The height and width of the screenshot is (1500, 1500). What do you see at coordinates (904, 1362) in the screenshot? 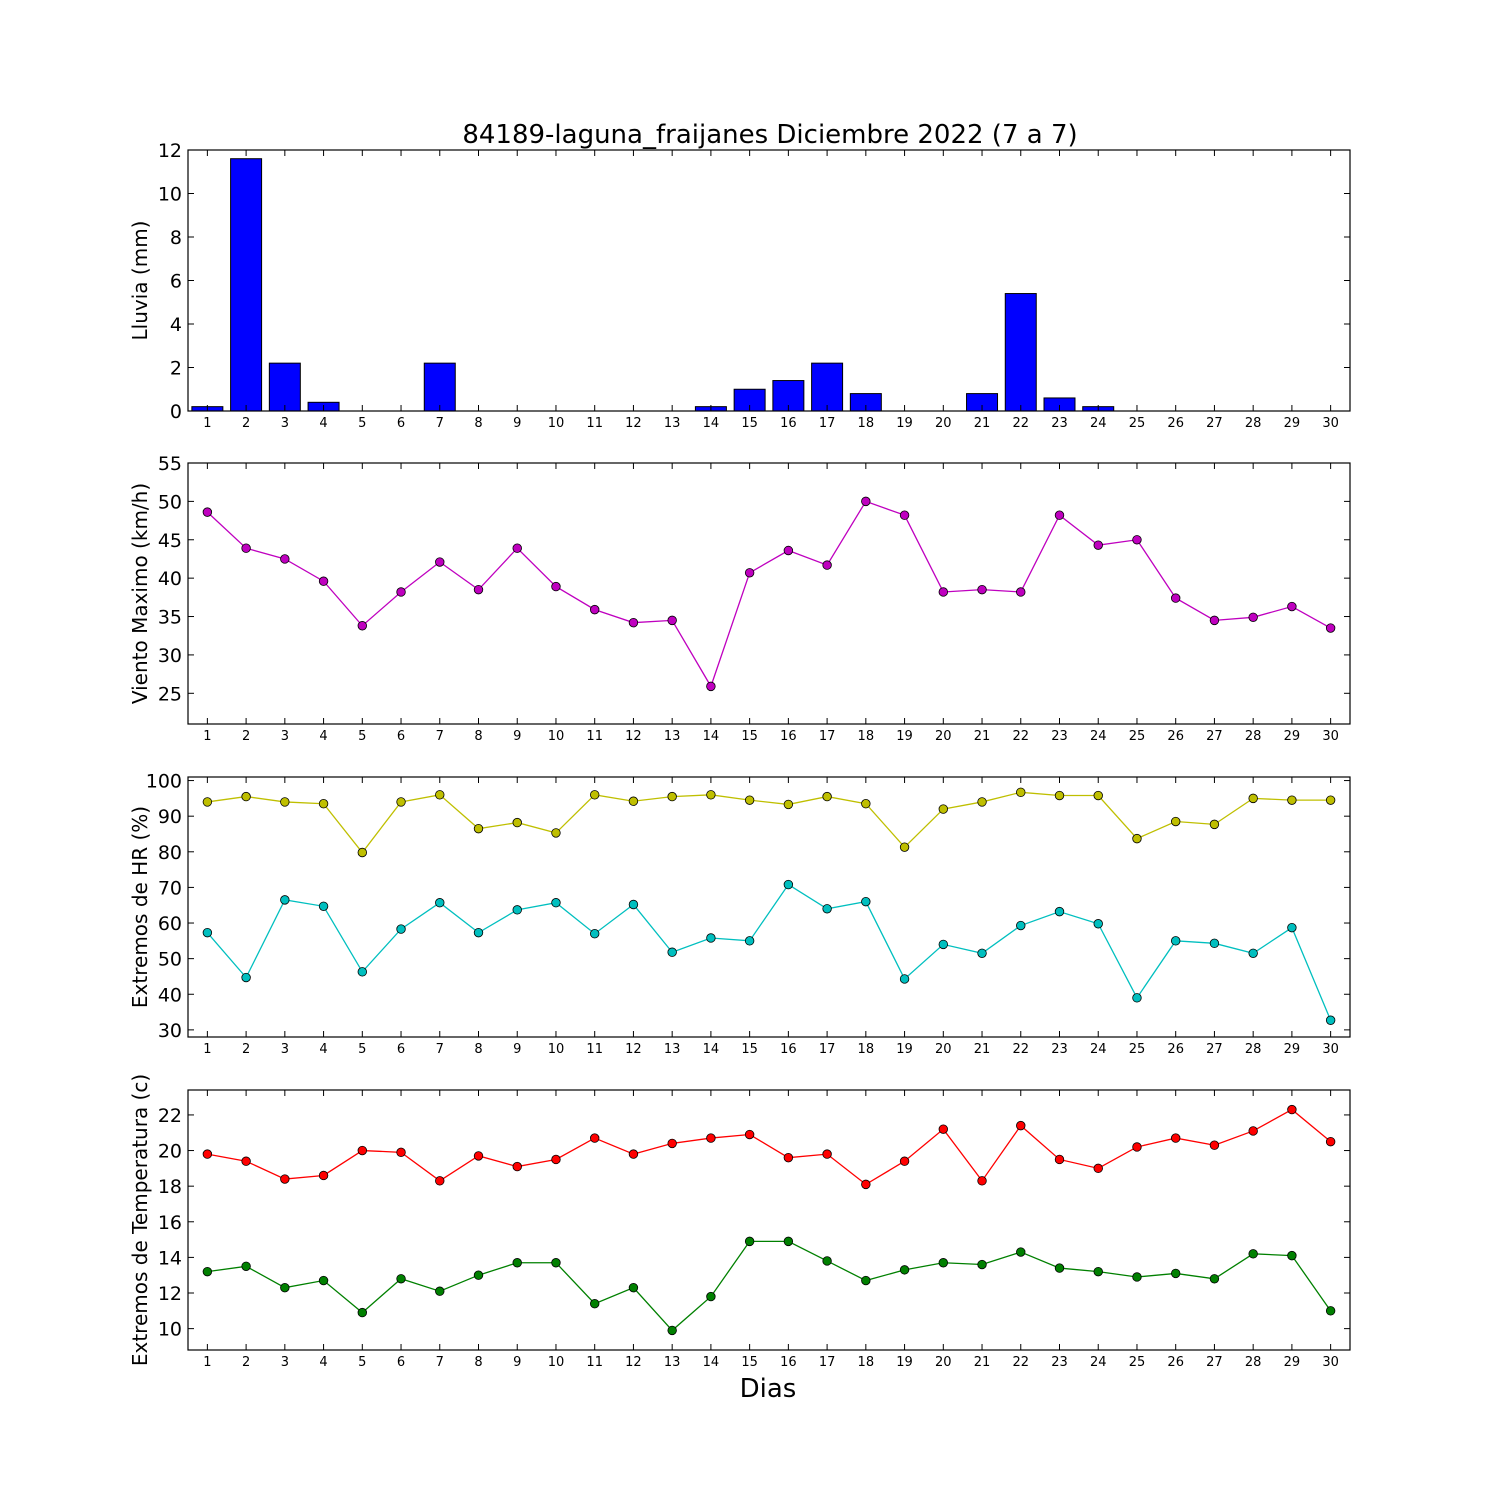
I see `xtick-label-temp-19: 19` at bounding box center [904, 1362].